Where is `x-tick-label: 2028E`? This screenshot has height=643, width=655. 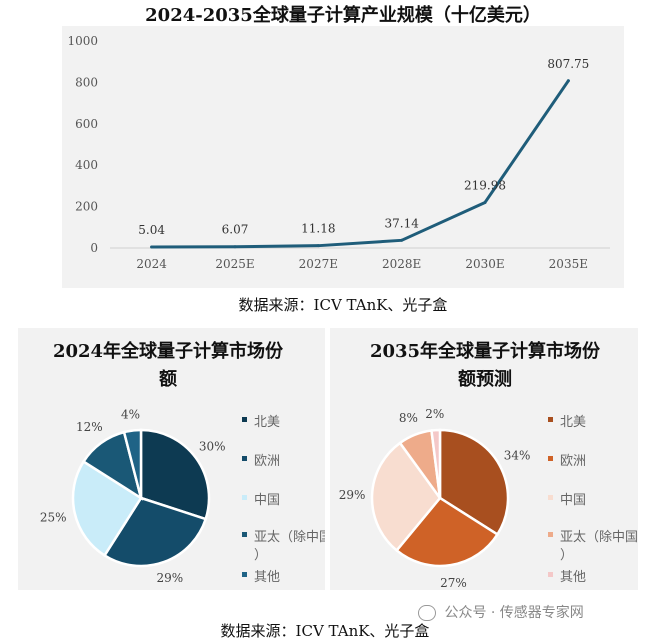 x-tick-label: 2028E is located at coordinates (401, 264).